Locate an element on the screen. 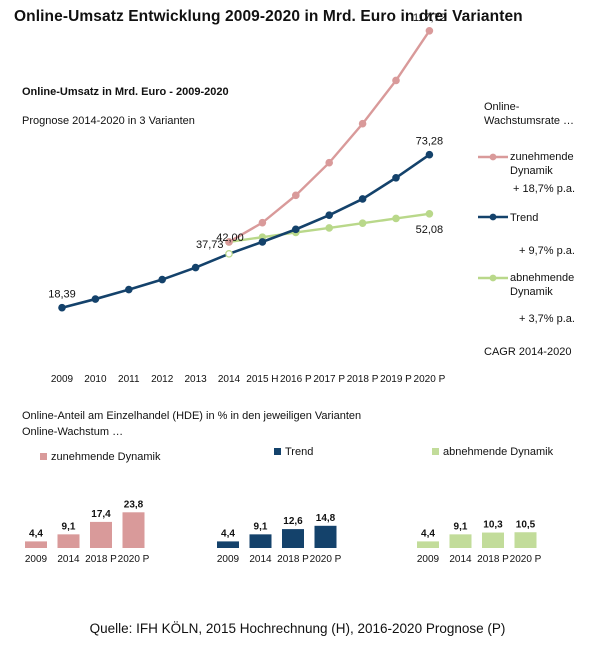 The height and width of the screenshot is (650, 595). bar-value-label: 14,8 is located at coordinates (326, 518).